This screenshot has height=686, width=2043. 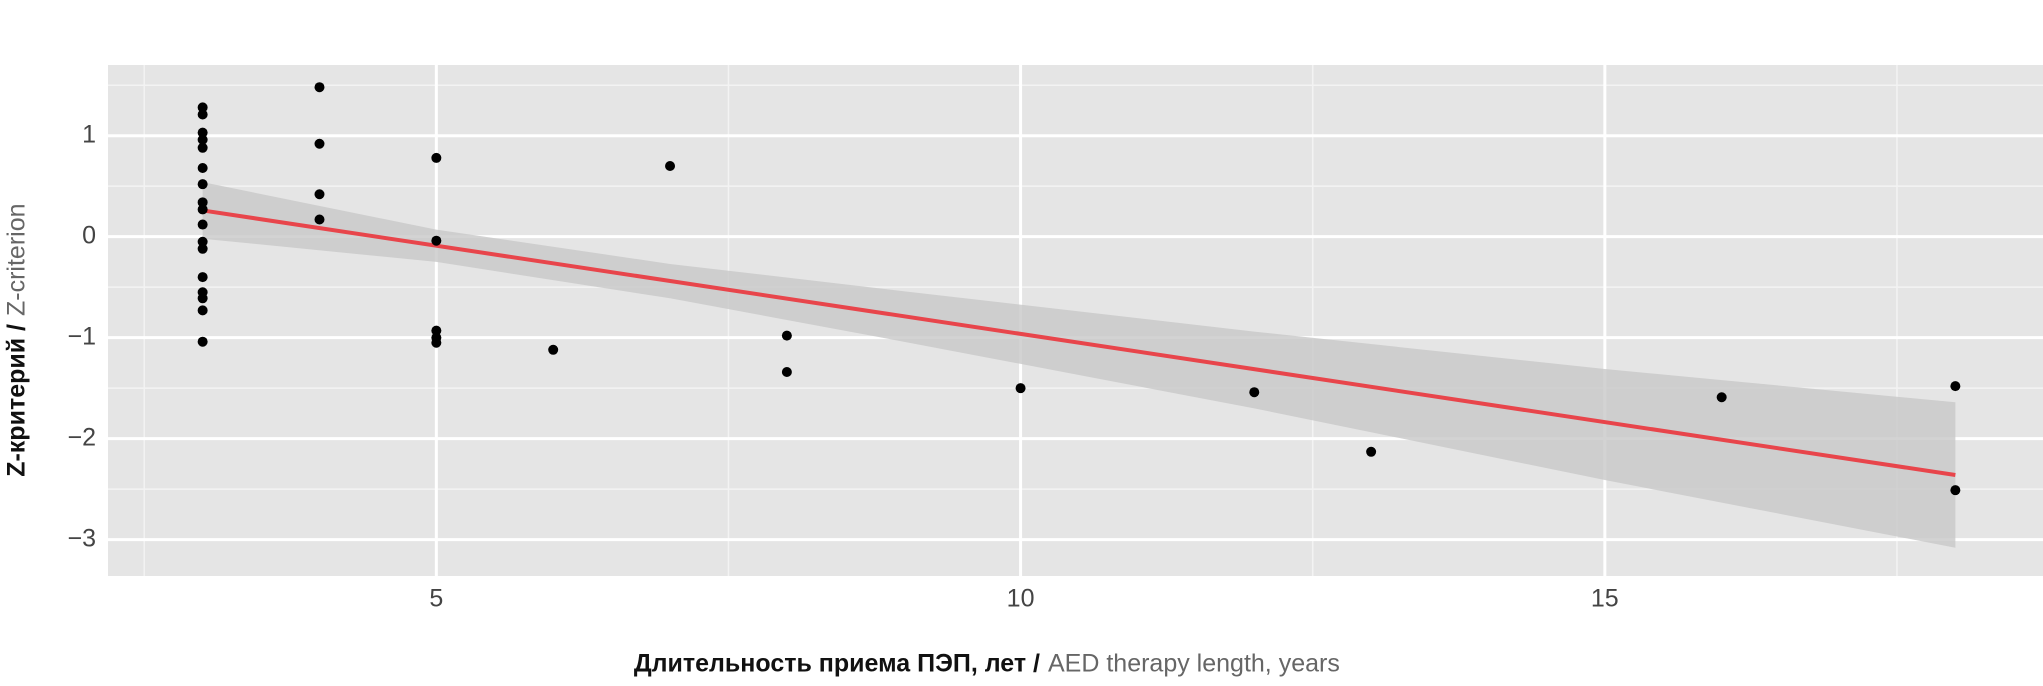 I want to click on y-tick-label: −1, so click(x=81, y=336).